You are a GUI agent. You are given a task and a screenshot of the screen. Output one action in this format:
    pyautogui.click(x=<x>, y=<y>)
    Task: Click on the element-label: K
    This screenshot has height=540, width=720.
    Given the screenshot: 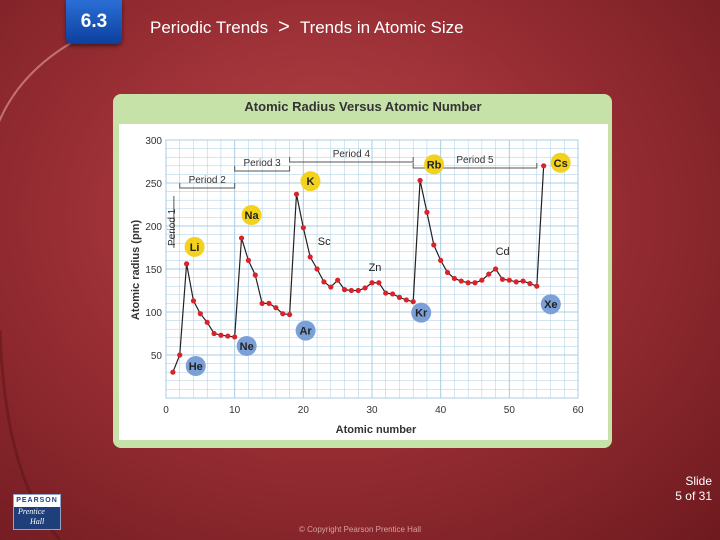 What is the action you would take?
    pyautogui.click(x=310, y=182)
    